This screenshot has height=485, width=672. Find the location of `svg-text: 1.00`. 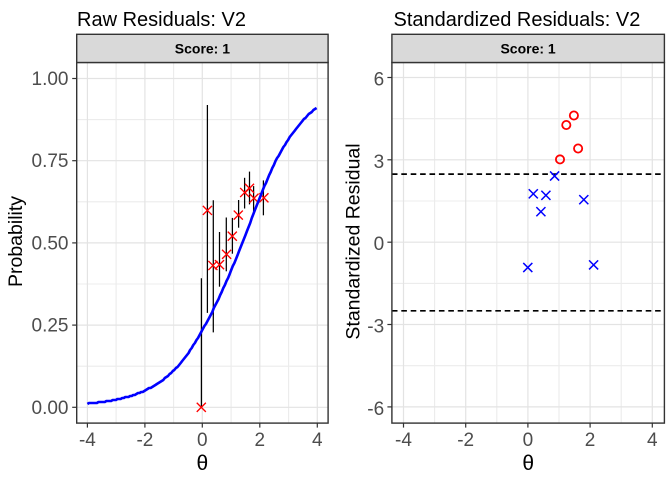

svg-text: 1.00 is located at coordinates (50, 79).